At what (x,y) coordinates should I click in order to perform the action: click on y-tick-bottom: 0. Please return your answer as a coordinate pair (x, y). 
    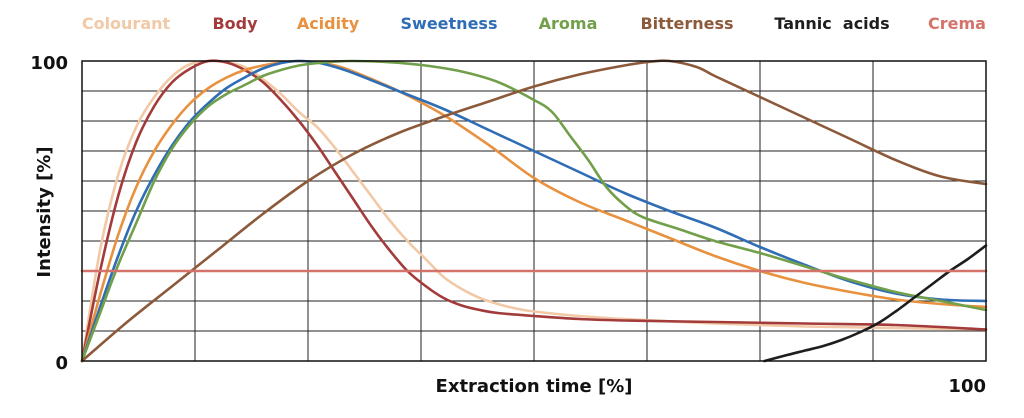
    Looking at the image, I should click on (61, 363).